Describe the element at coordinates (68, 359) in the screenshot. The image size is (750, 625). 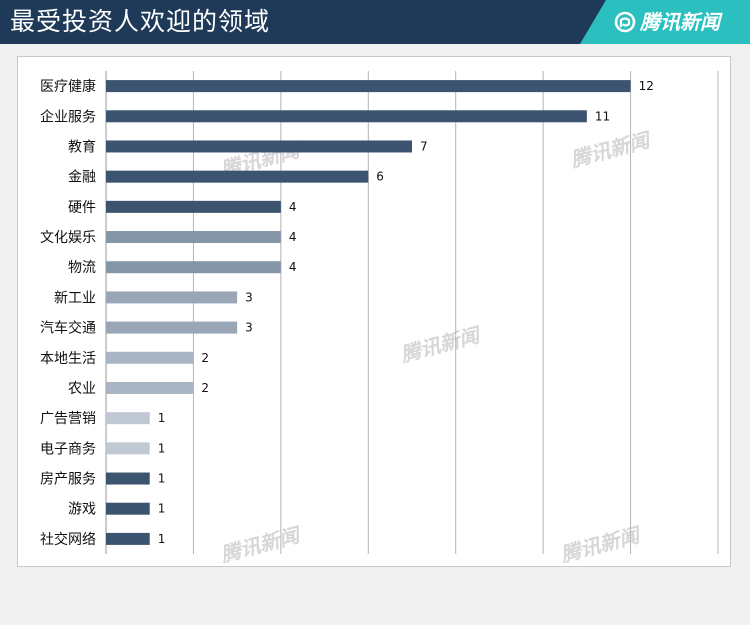
I see `category-label: 本地生活` at that location.